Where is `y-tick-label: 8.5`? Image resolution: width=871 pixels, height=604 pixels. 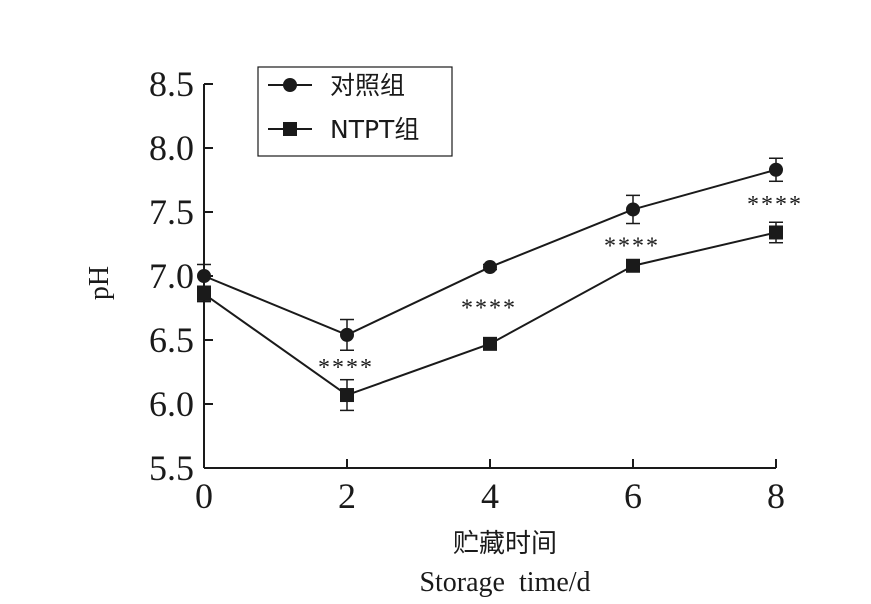 y-tick-label: 8.5 is located at coordinates (171, 84).